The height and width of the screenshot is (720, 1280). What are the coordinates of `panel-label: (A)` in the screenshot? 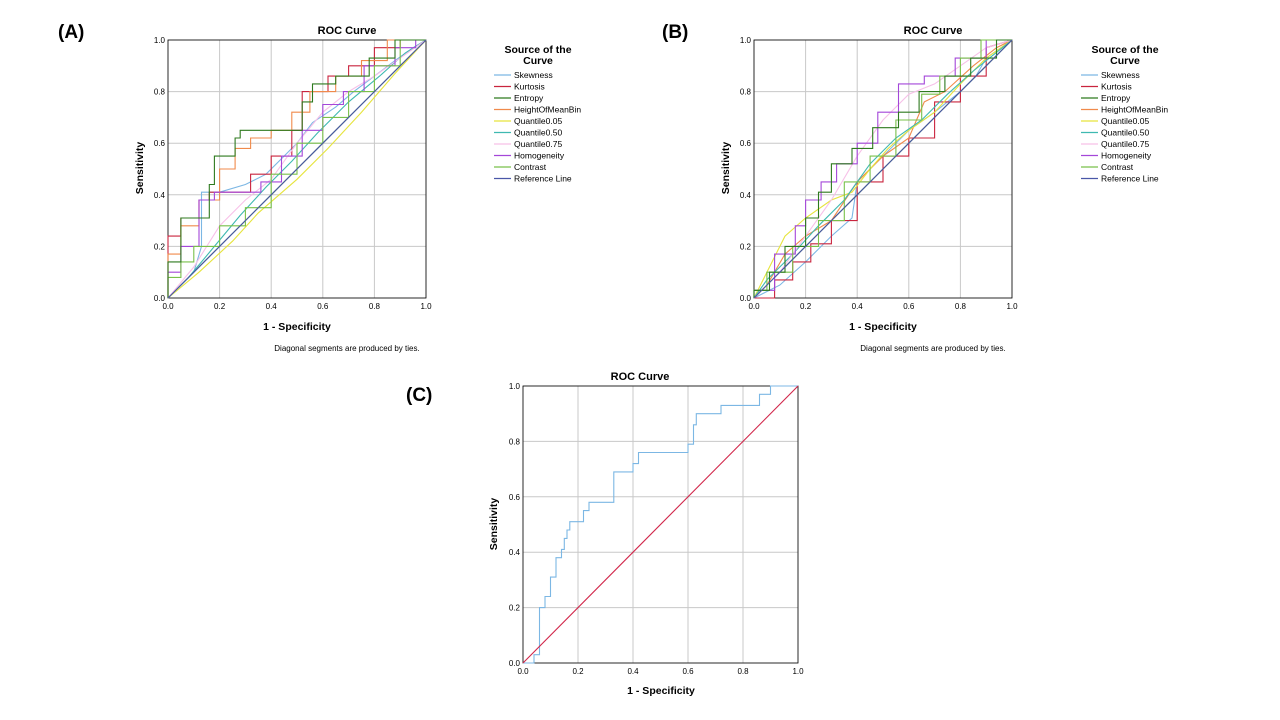 It's located at (71, 32).